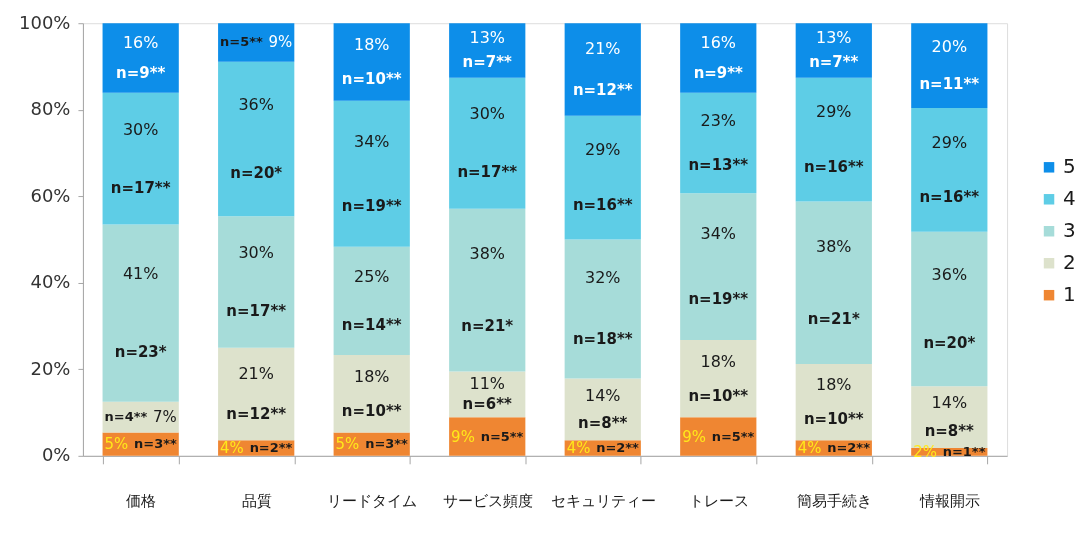  I want to click on legend-label: 1, so click(1069, 294).